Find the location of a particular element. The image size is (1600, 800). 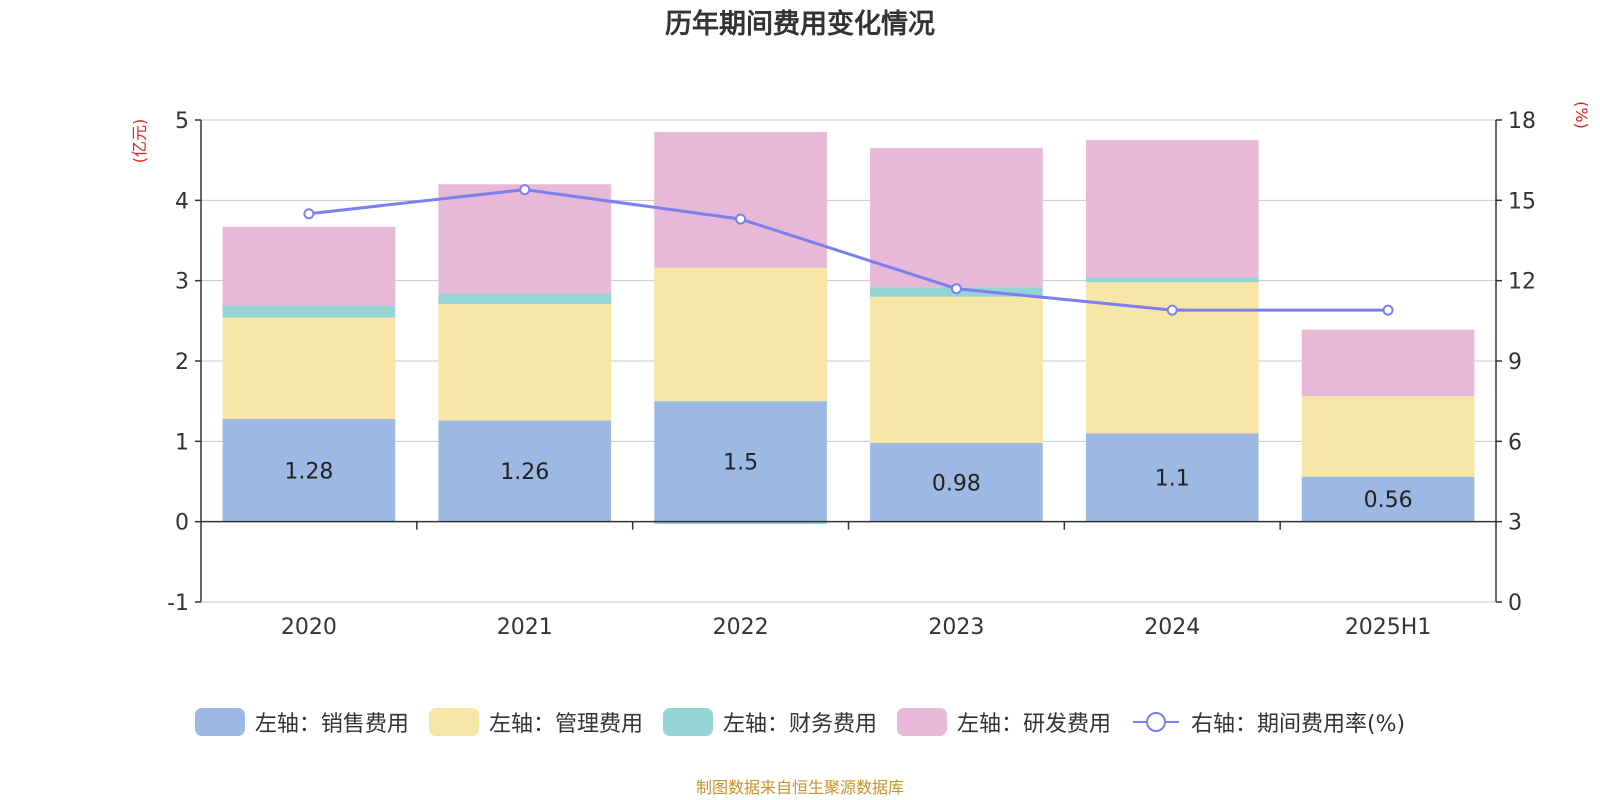

right-tick-label: 9 is located at coordinates (1515, 362).